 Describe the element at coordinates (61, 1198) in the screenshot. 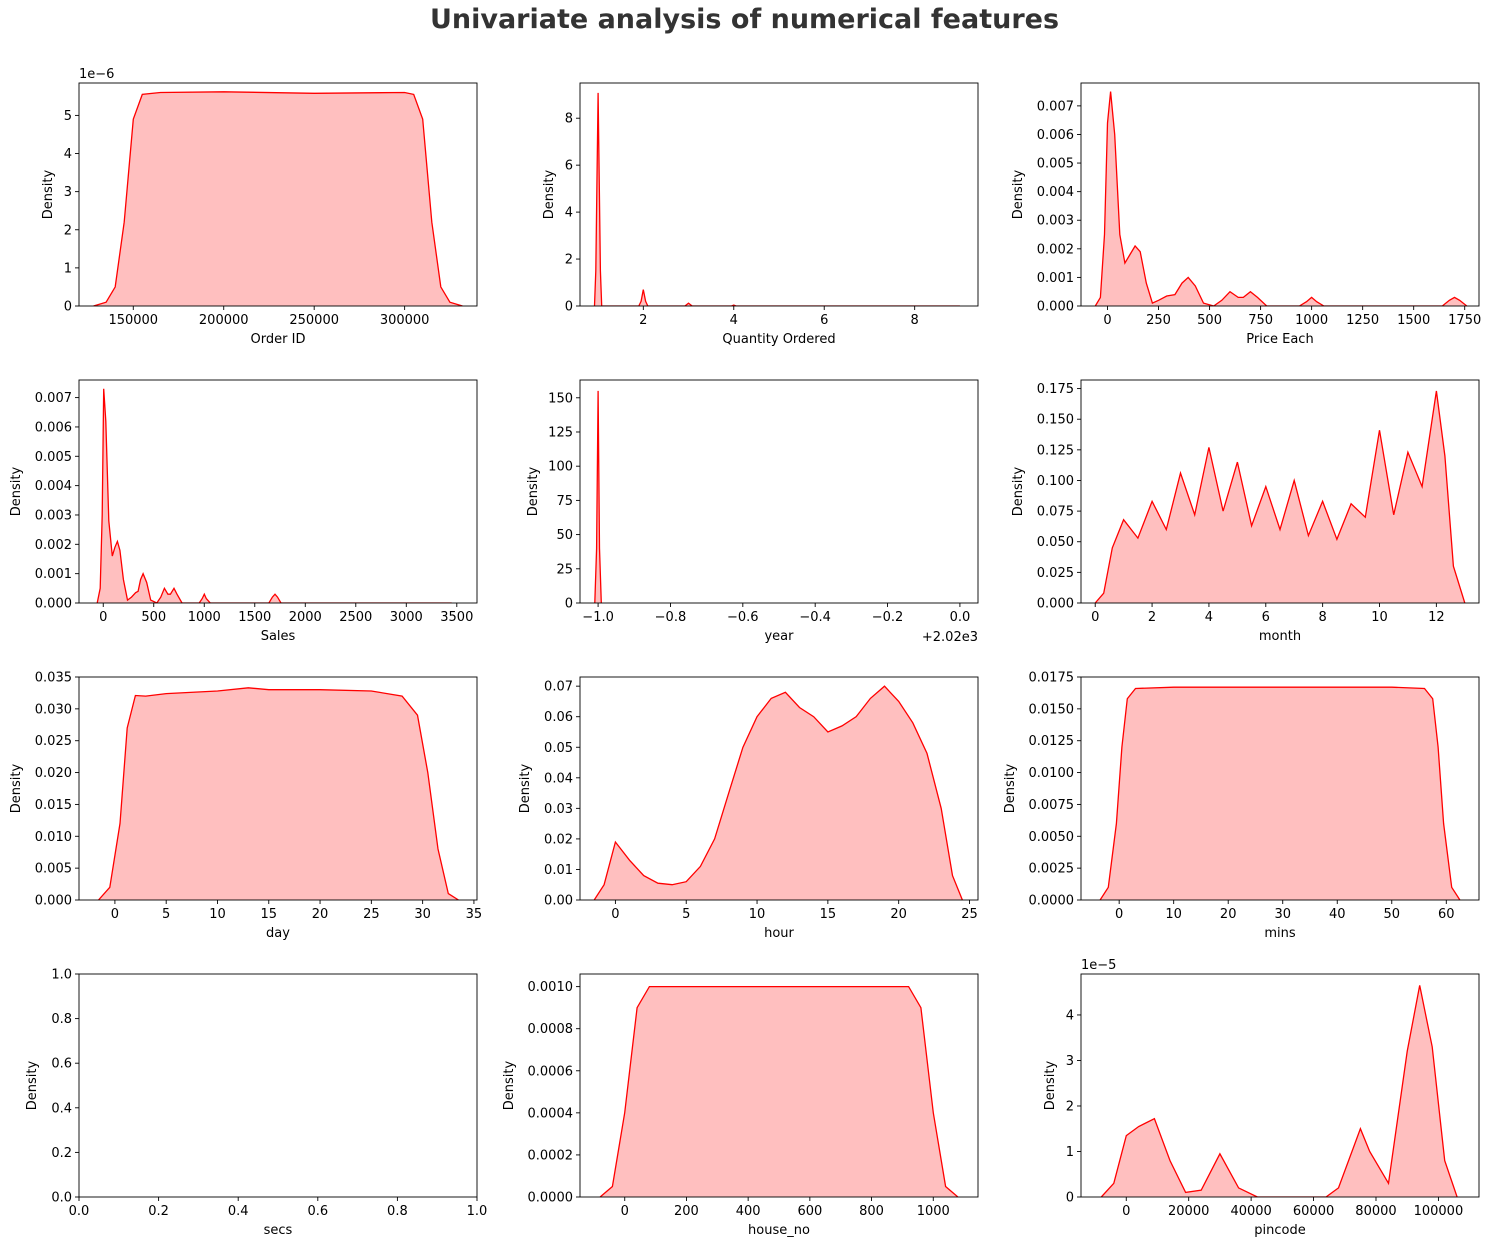

I see `y-tick-label: 0.0` at that location.